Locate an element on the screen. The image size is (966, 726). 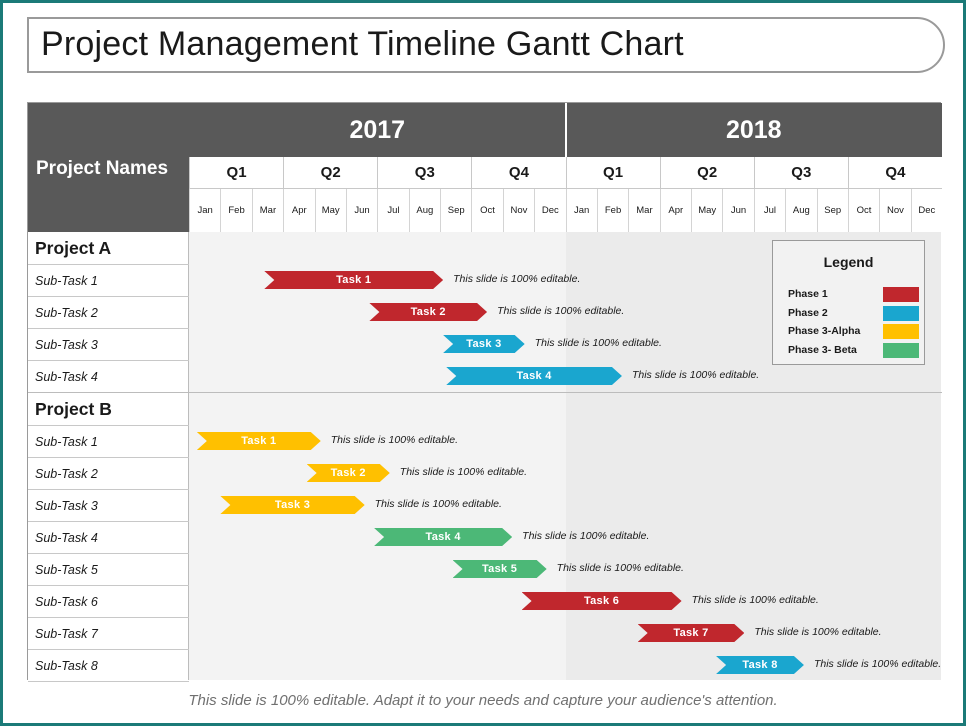
project-name: Project A is located at coordinates (108, 248).